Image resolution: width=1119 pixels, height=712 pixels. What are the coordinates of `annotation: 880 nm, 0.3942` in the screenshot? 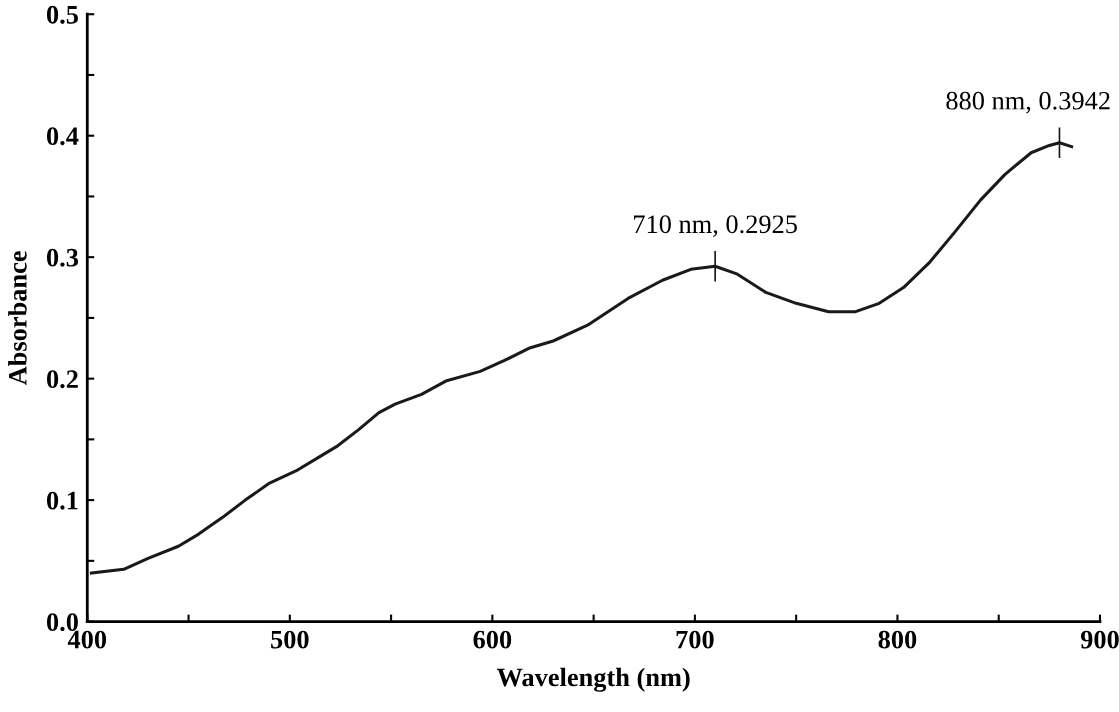 It's located at (1028, 102).